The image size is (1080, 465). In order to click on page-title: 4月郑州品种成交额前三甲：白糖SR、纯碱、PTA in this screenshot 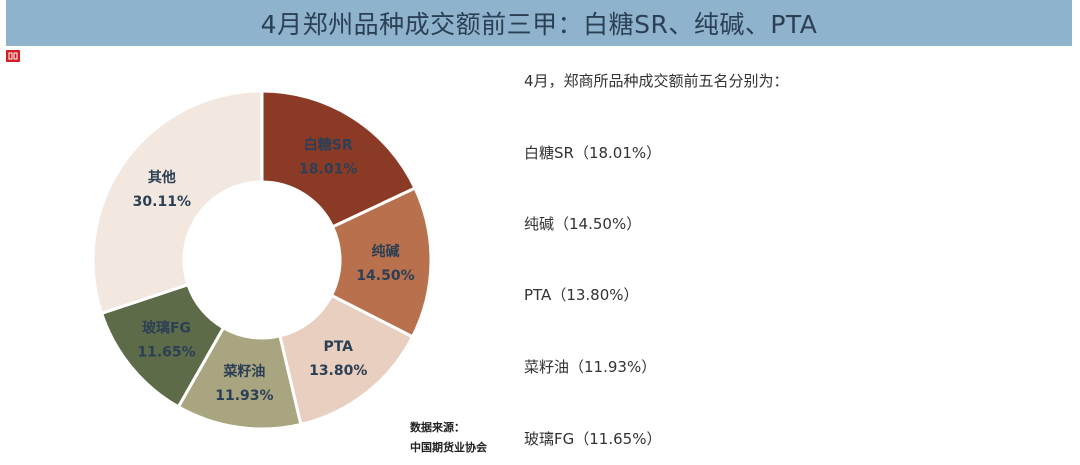, I will do `click(539, 24)`.